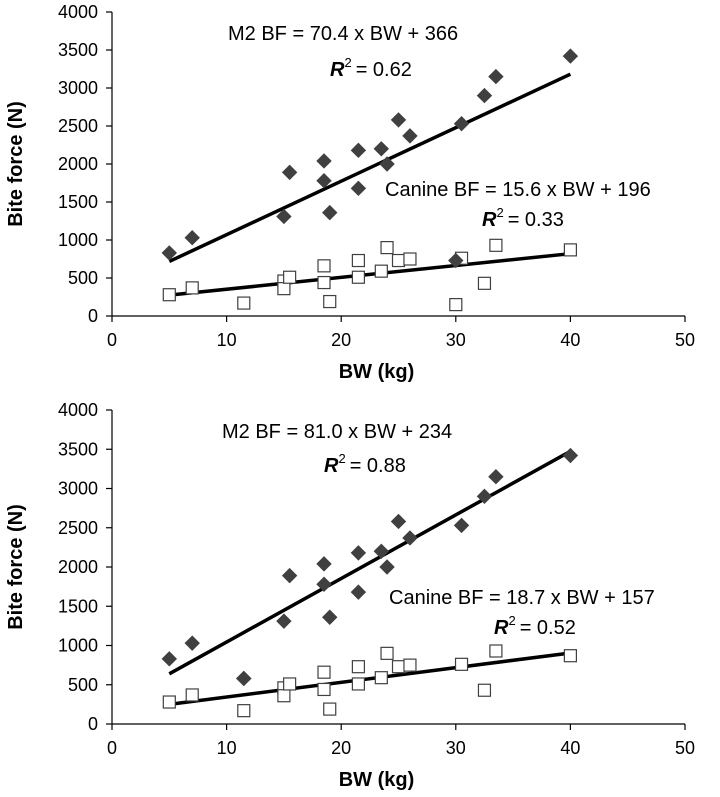 The image size is (720, 797). I want to click on x-tick-label: 30, so click(456, 340).